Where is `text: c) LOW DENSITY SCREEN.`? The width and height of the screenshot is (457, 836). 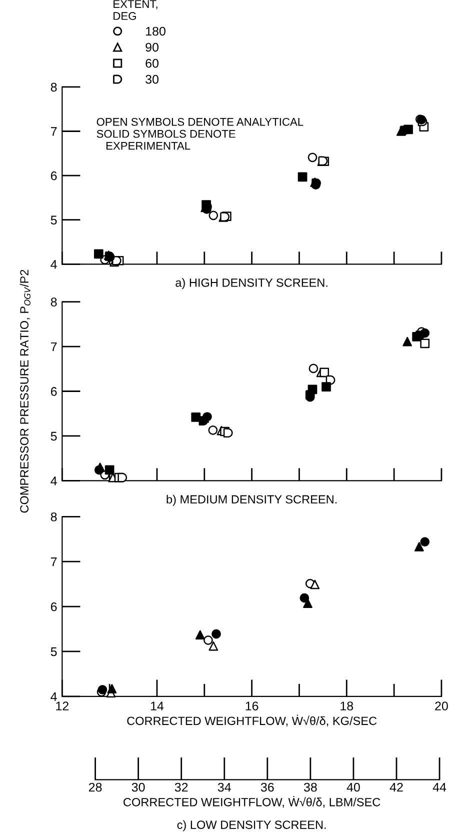
text: c) LOW DENSITY SCREEN. is located at coordinates (251, 826).